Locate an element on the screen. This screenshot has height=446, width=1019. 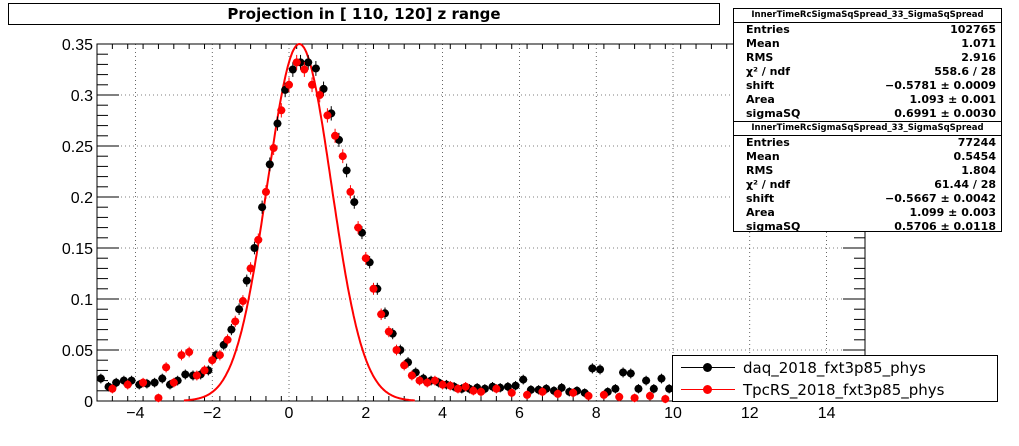
y-tick-label: 0.25 is located at coordinates (77, 147).